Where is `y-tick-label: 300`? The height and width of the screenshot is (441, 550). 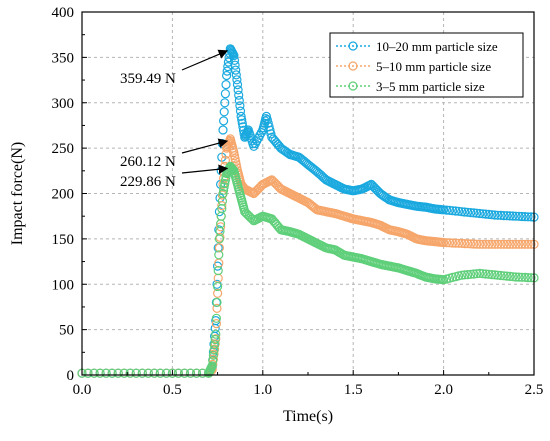 y-tick-label: 300 is located at coordinates (63, 104).